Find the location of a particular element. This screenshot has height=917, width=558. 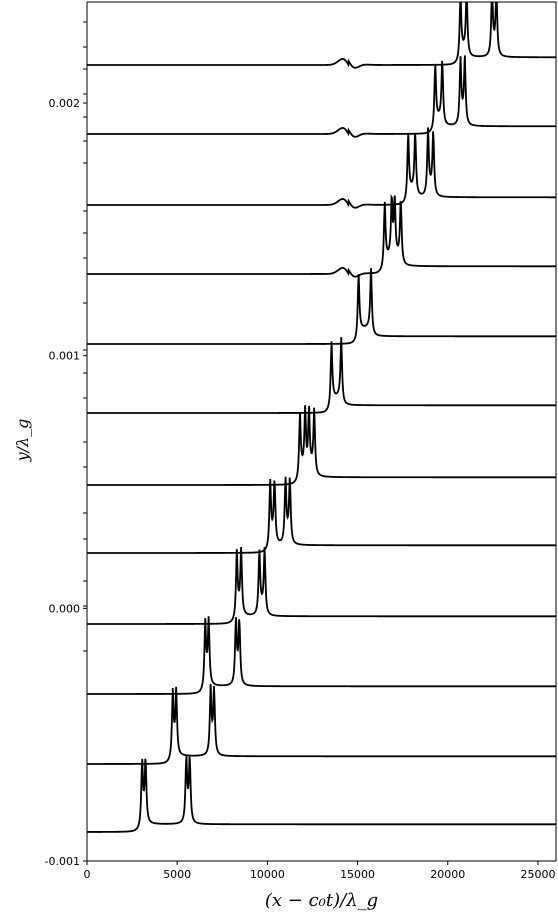

x-tick-label: 0 is located at coordinates (87, 874).